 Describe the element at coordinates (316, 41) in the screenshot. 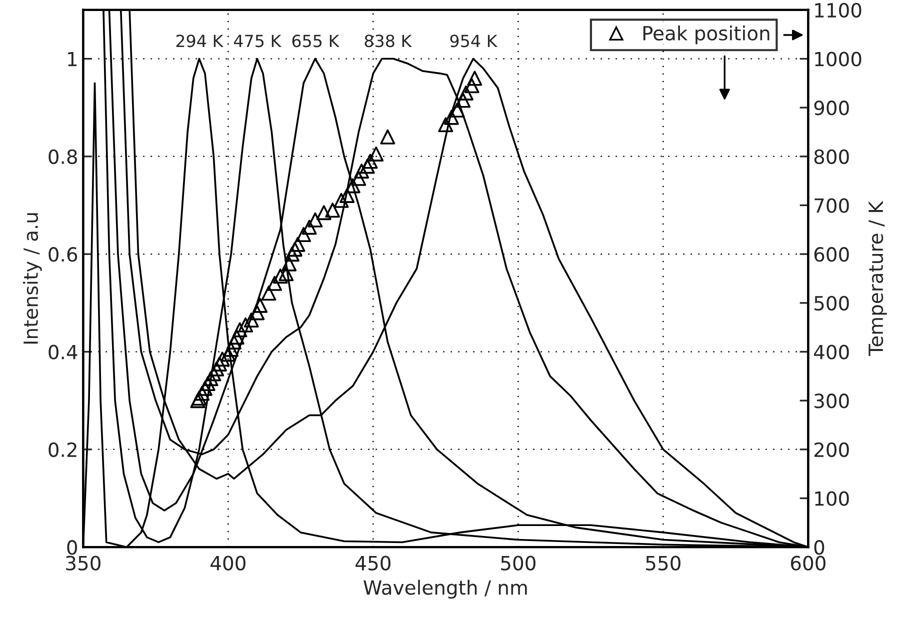

I see `annotation: 655 K` at that location.